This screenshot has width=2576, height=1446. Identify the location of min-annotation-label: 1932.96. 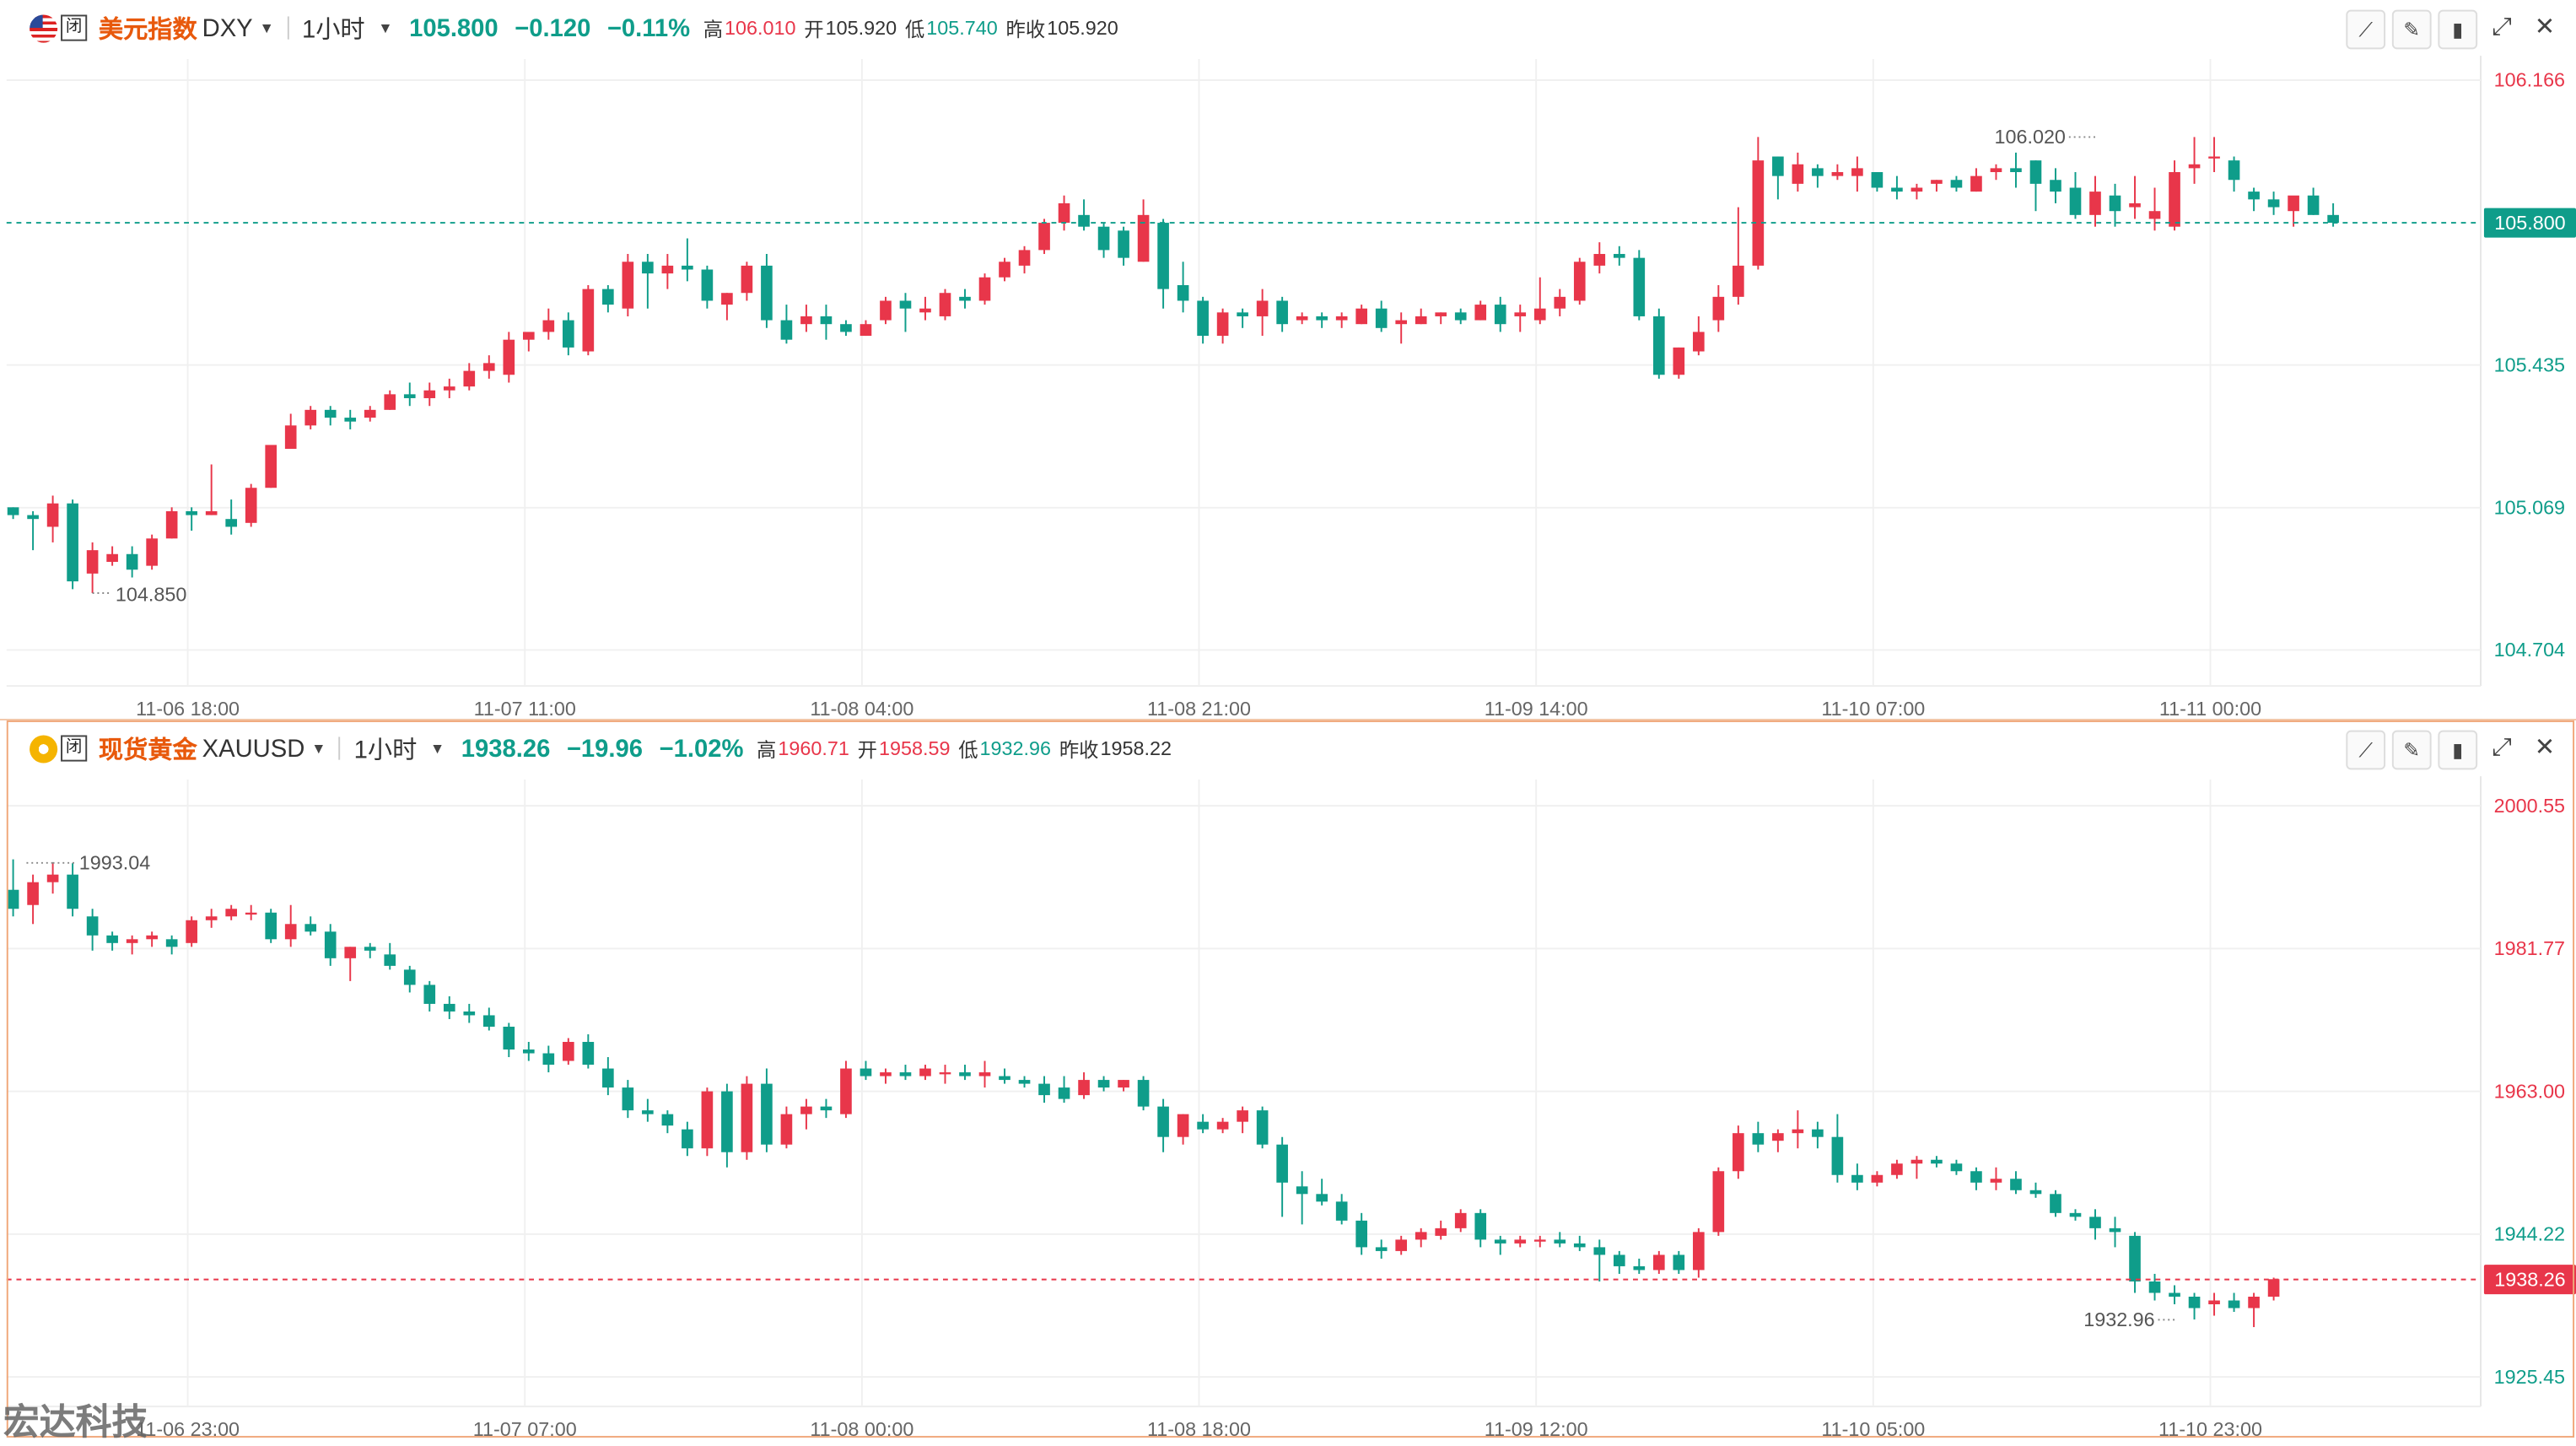
(2118, 1319).